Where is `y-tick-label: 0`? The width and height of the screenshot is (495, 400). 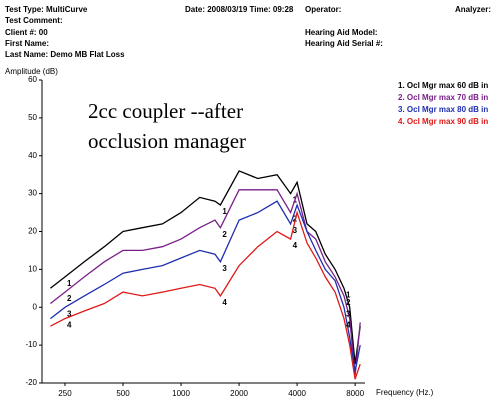
y-tick-label: 0 is located at coordinates (35, 306).